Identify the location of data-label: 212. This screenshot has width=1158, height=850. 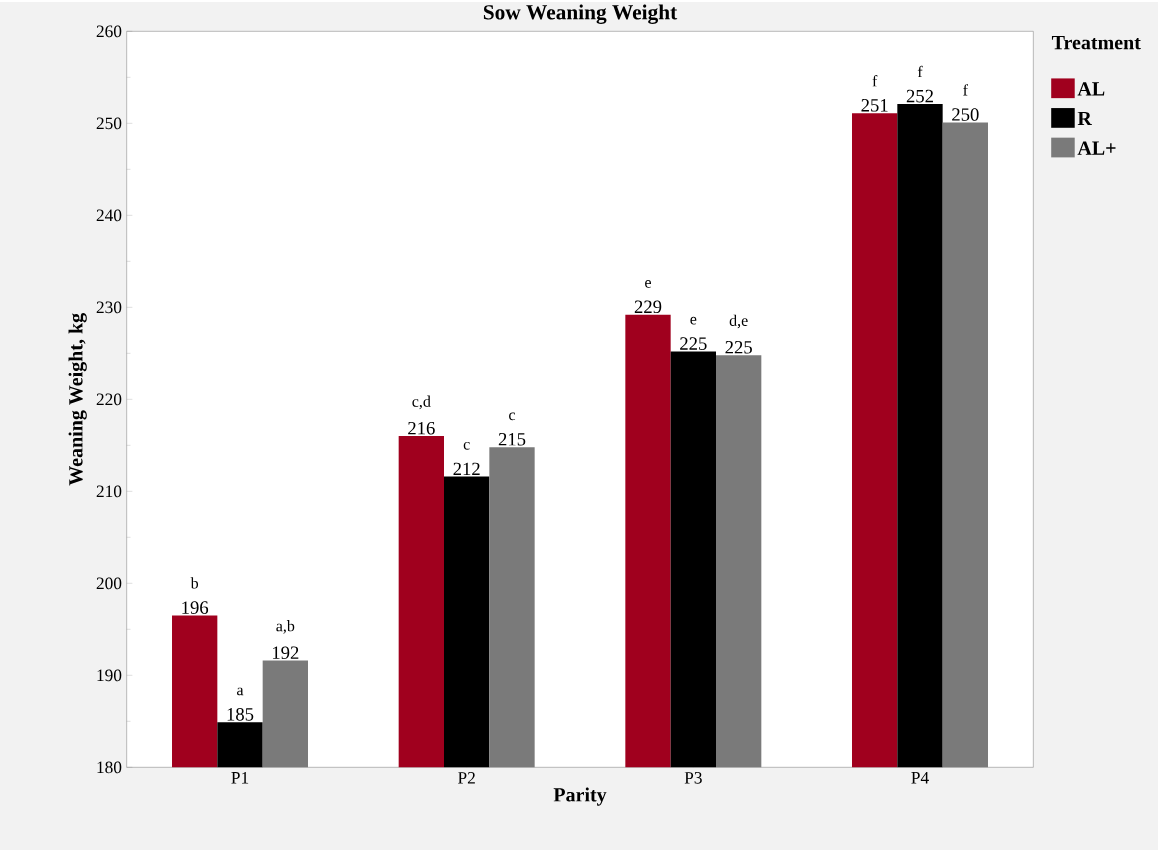
(466, 469).